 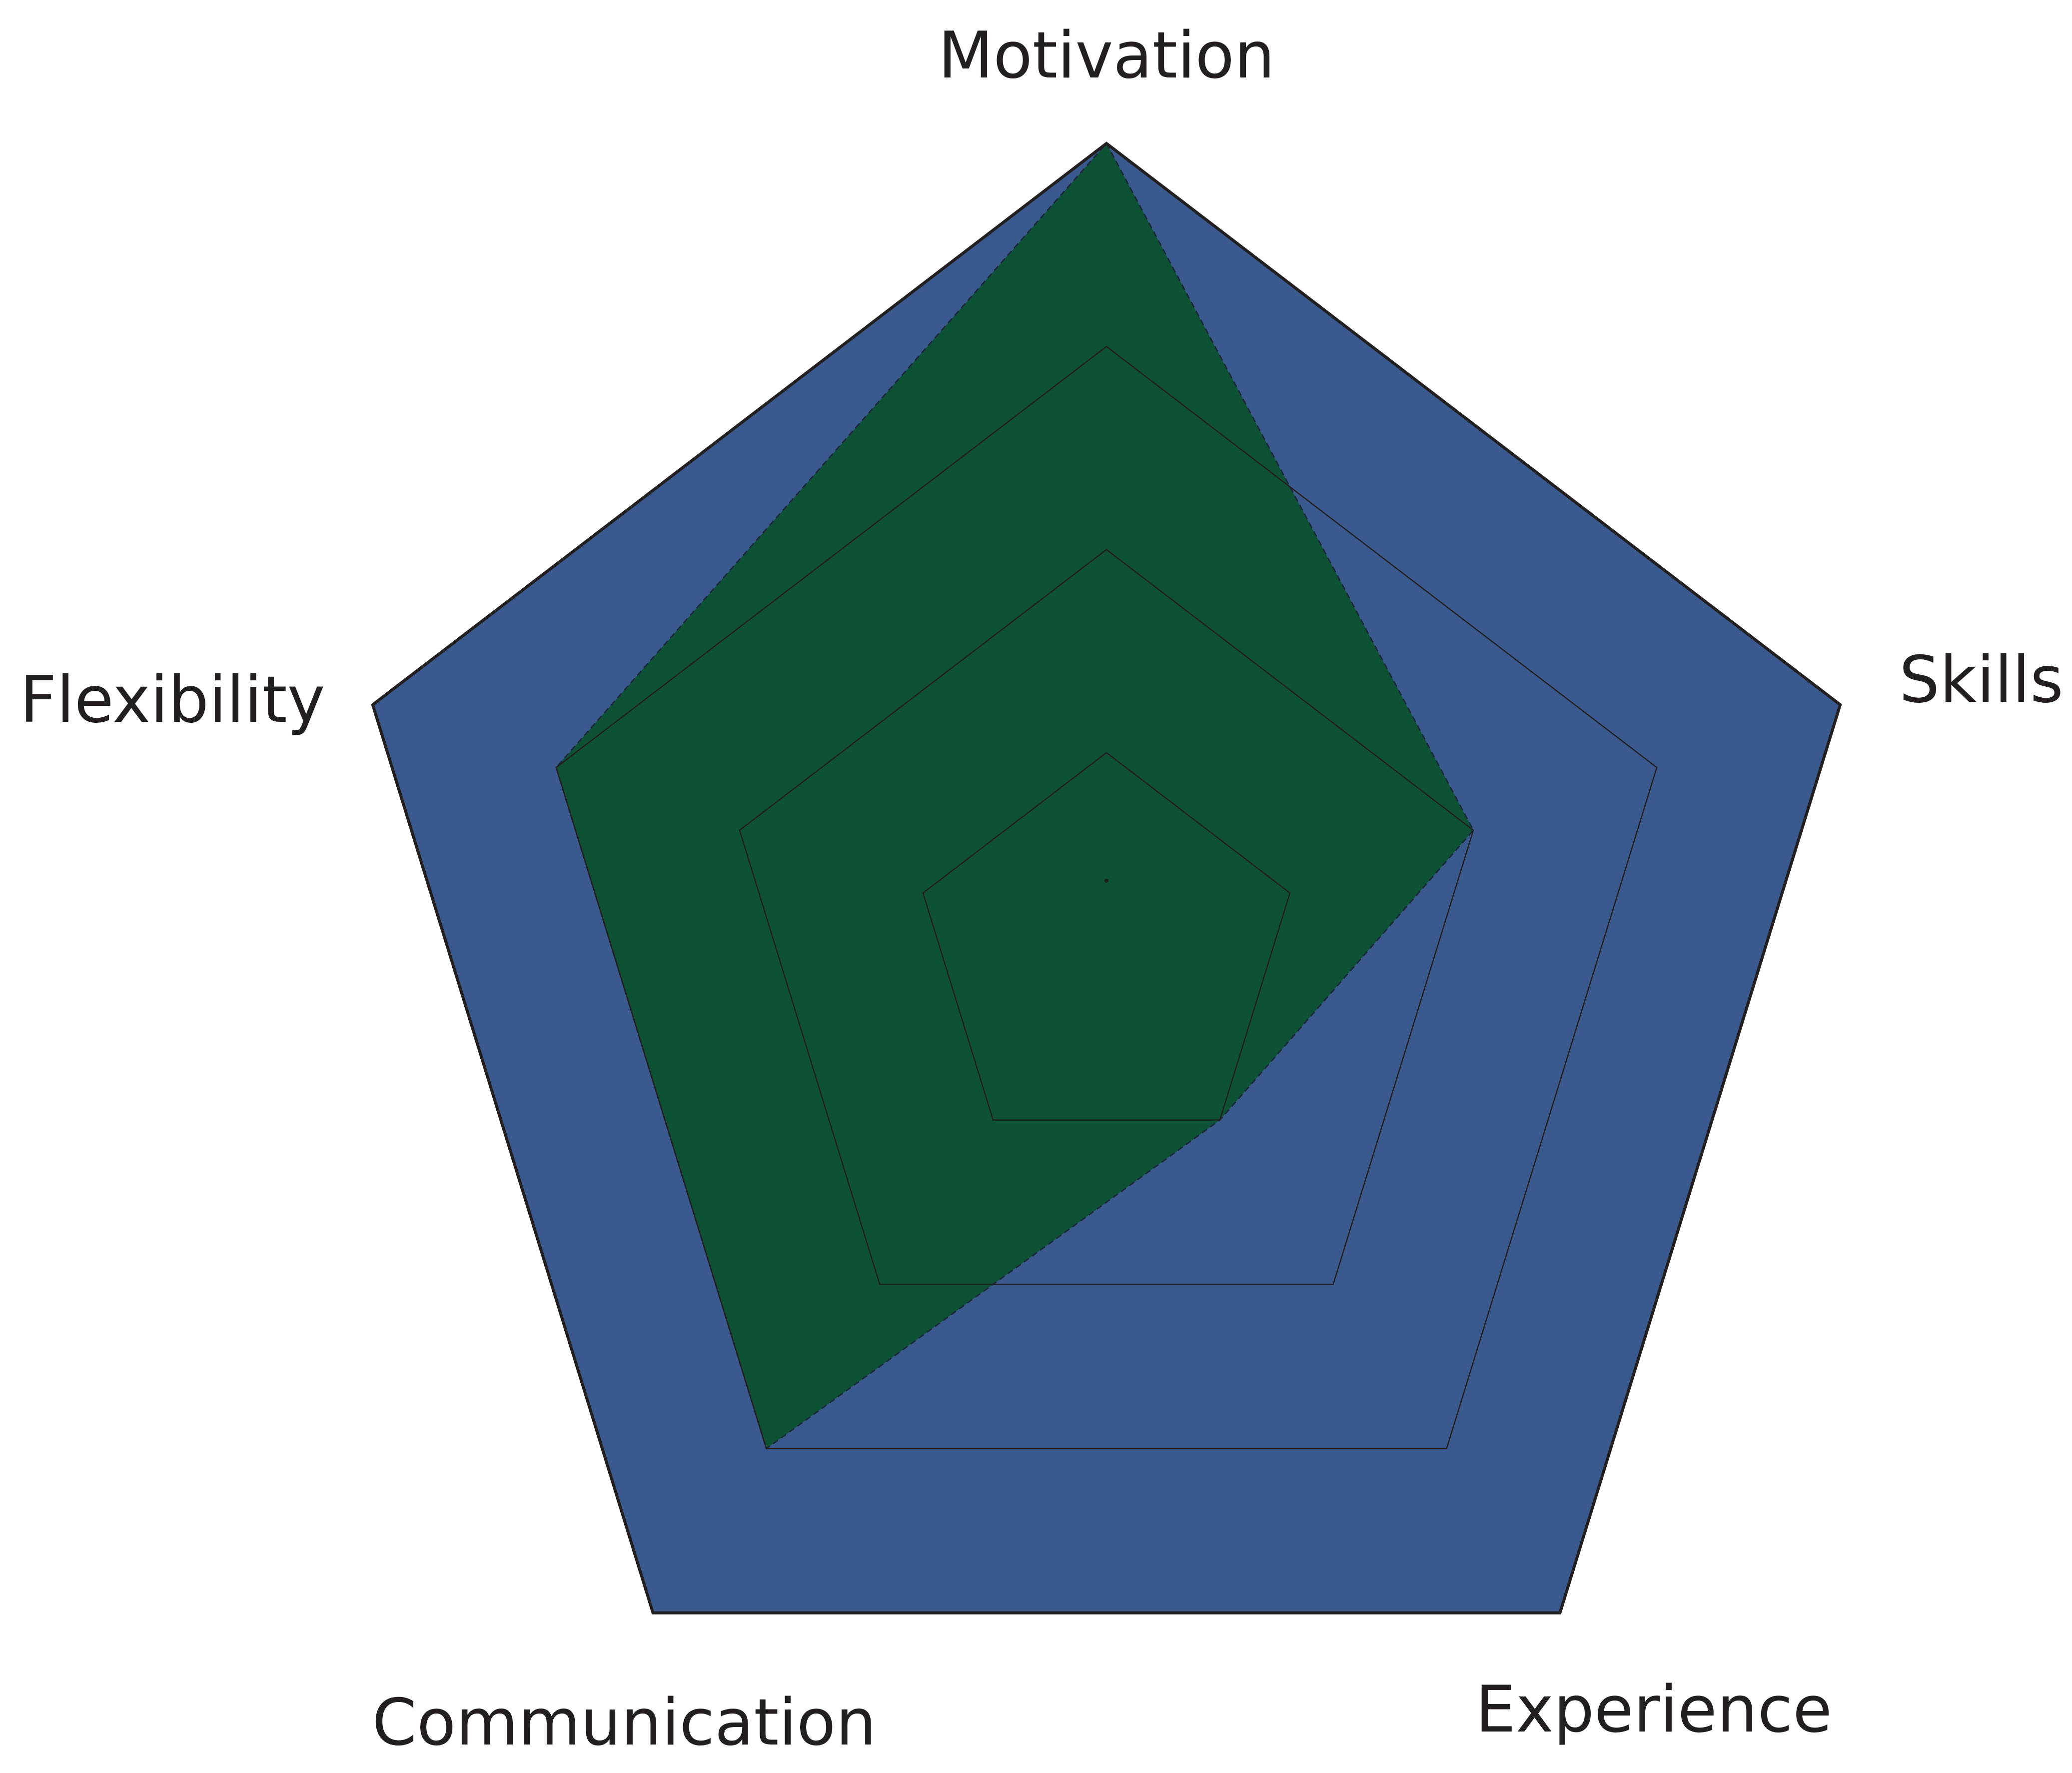 What do you see at coordinates (1107, 55) in the screenshot?
I see `axis-label: Motivation` at bounding box center [1107, 55].